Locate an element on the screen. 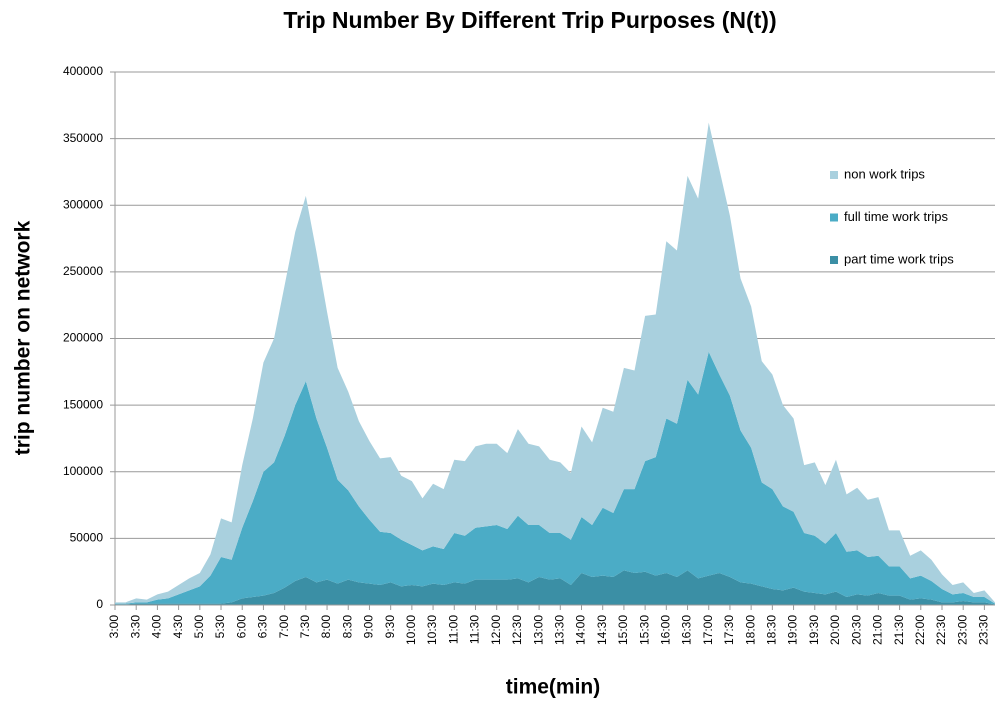 The height and width of the screenshot is (702, 1005). x-tick-label: 16:30 is located at coordinates (687, 630).